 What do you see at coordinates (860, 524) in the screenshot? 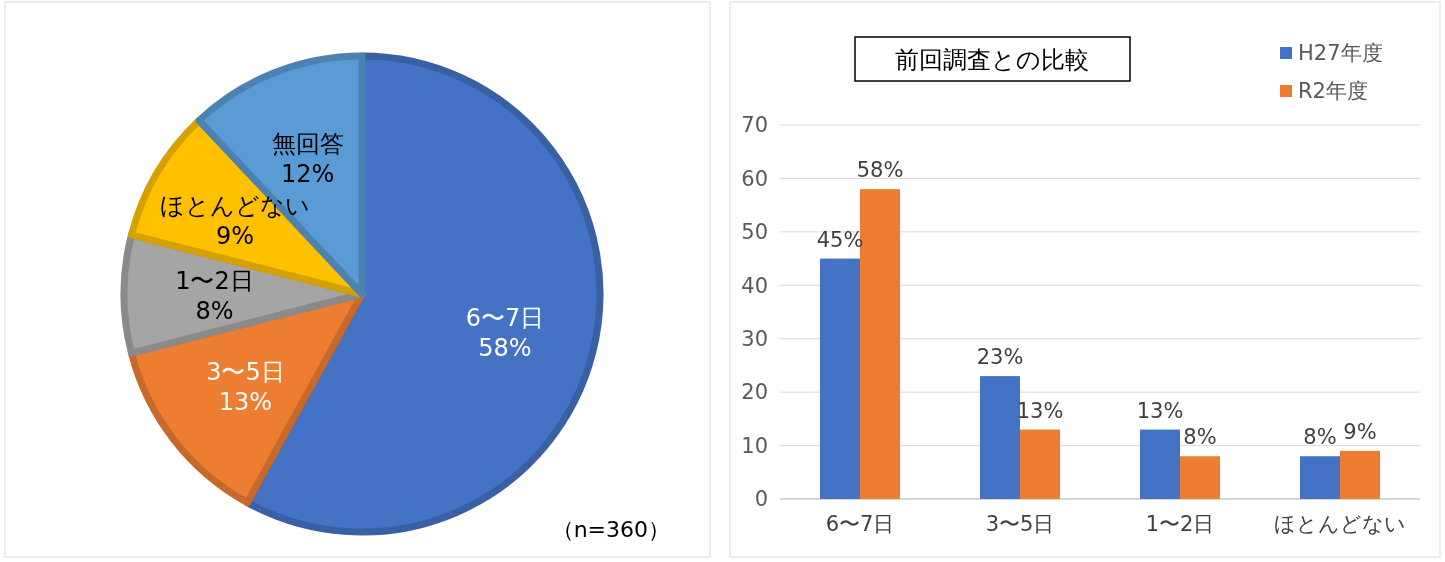
I see `x-tick-label: 6〜7日` at bounding box center [860, 524].